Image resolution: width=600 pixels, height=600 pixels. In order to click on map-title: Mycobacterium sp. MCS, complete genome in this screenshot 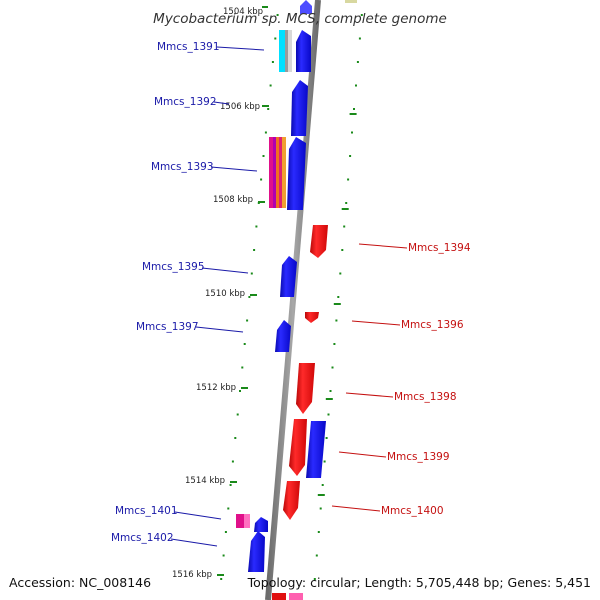, I will do `click(300, 19)`.